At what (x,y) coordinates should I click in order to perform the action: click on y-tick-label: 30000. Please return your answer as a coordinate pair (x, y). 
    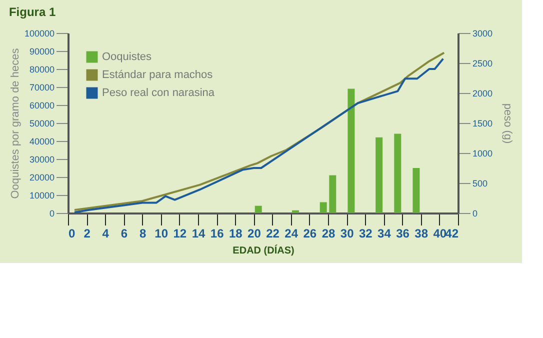
    Looking at the image, I should click on (41, 159).